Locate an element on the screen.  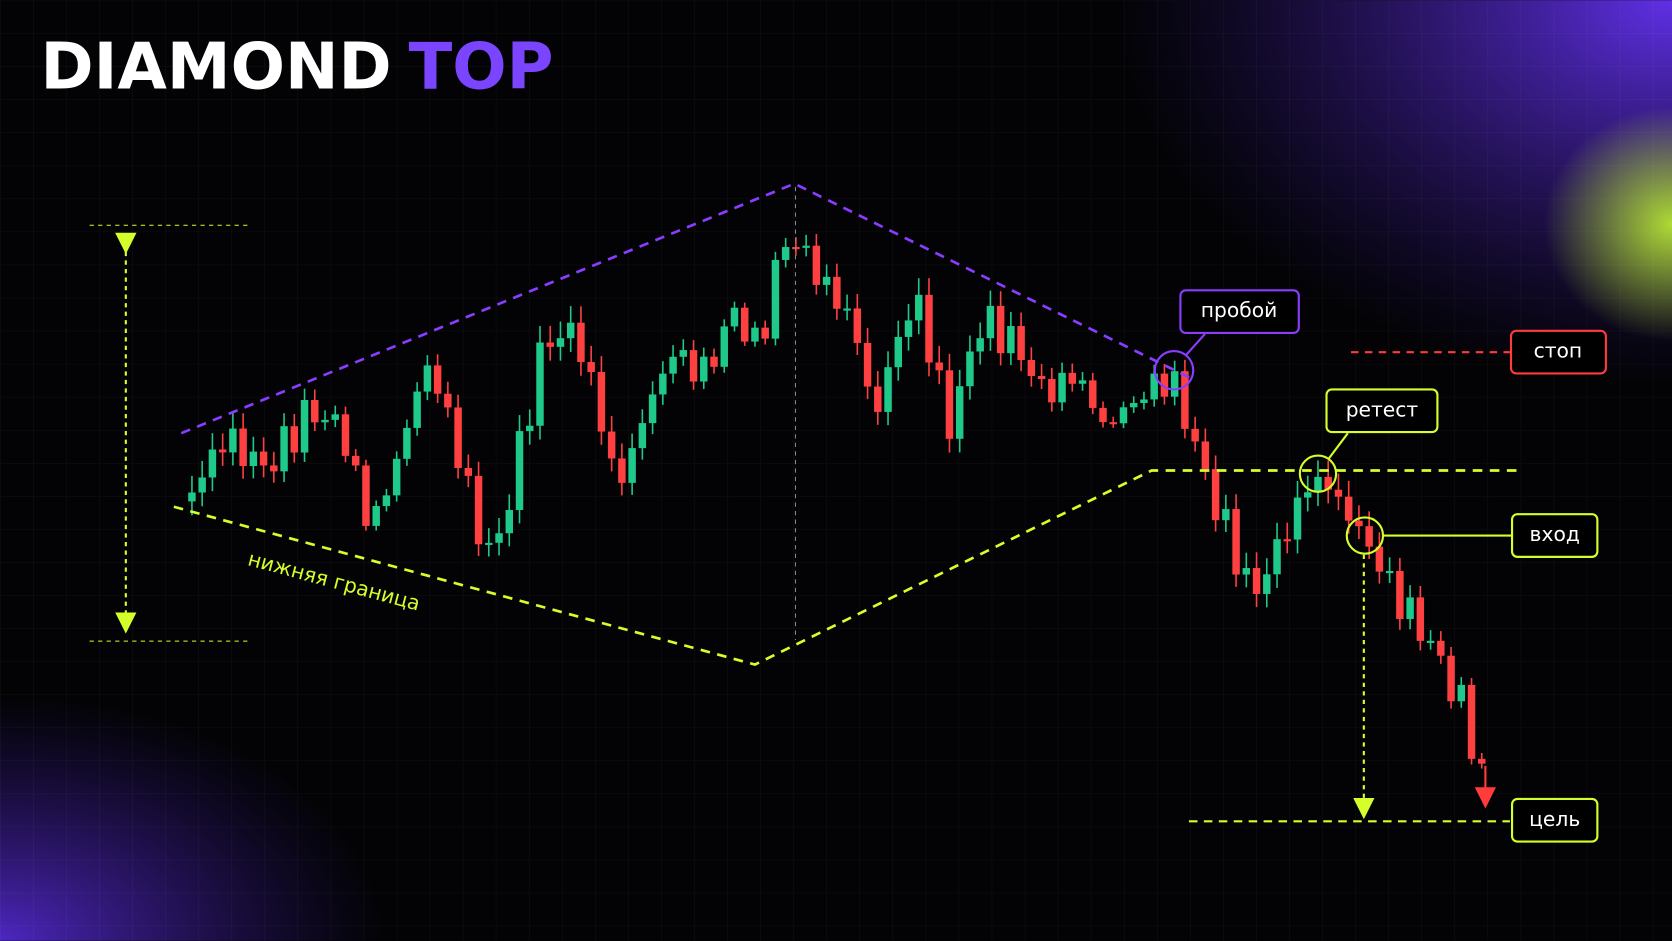
retest-box is located at coordinates (1382, 411).